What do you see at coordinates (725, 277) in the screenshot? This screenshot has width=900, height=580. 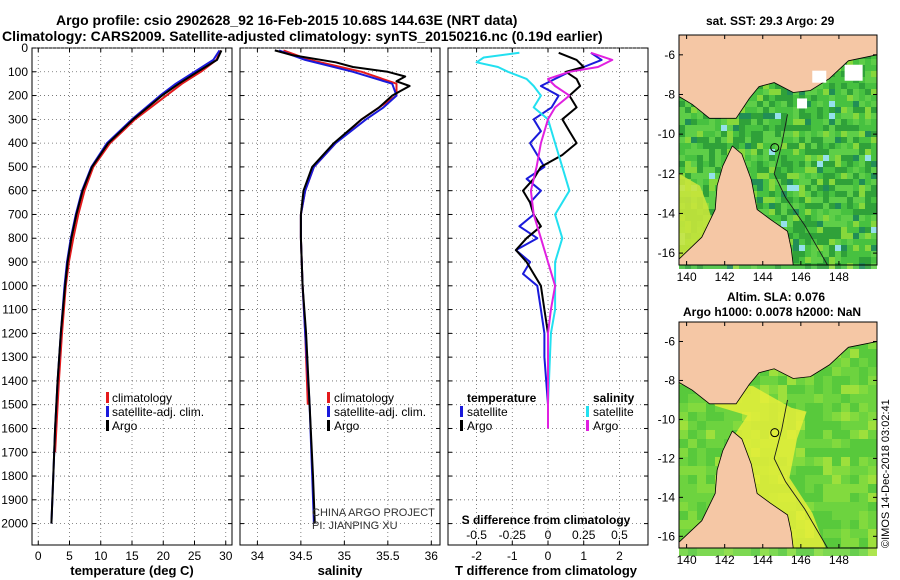 I see `lon-tick-label: 142` at bounding box center [725, 277].